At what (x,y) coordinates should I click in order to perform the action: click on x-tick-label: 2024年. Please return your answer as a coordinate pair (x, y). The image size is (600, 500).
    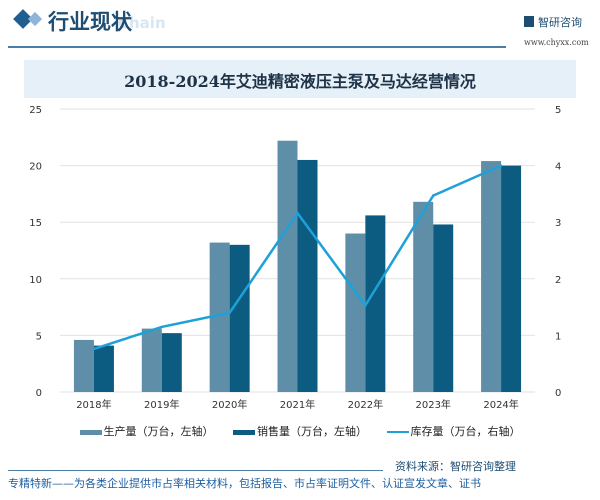
    Looking at the image, I should click on (500, 404).